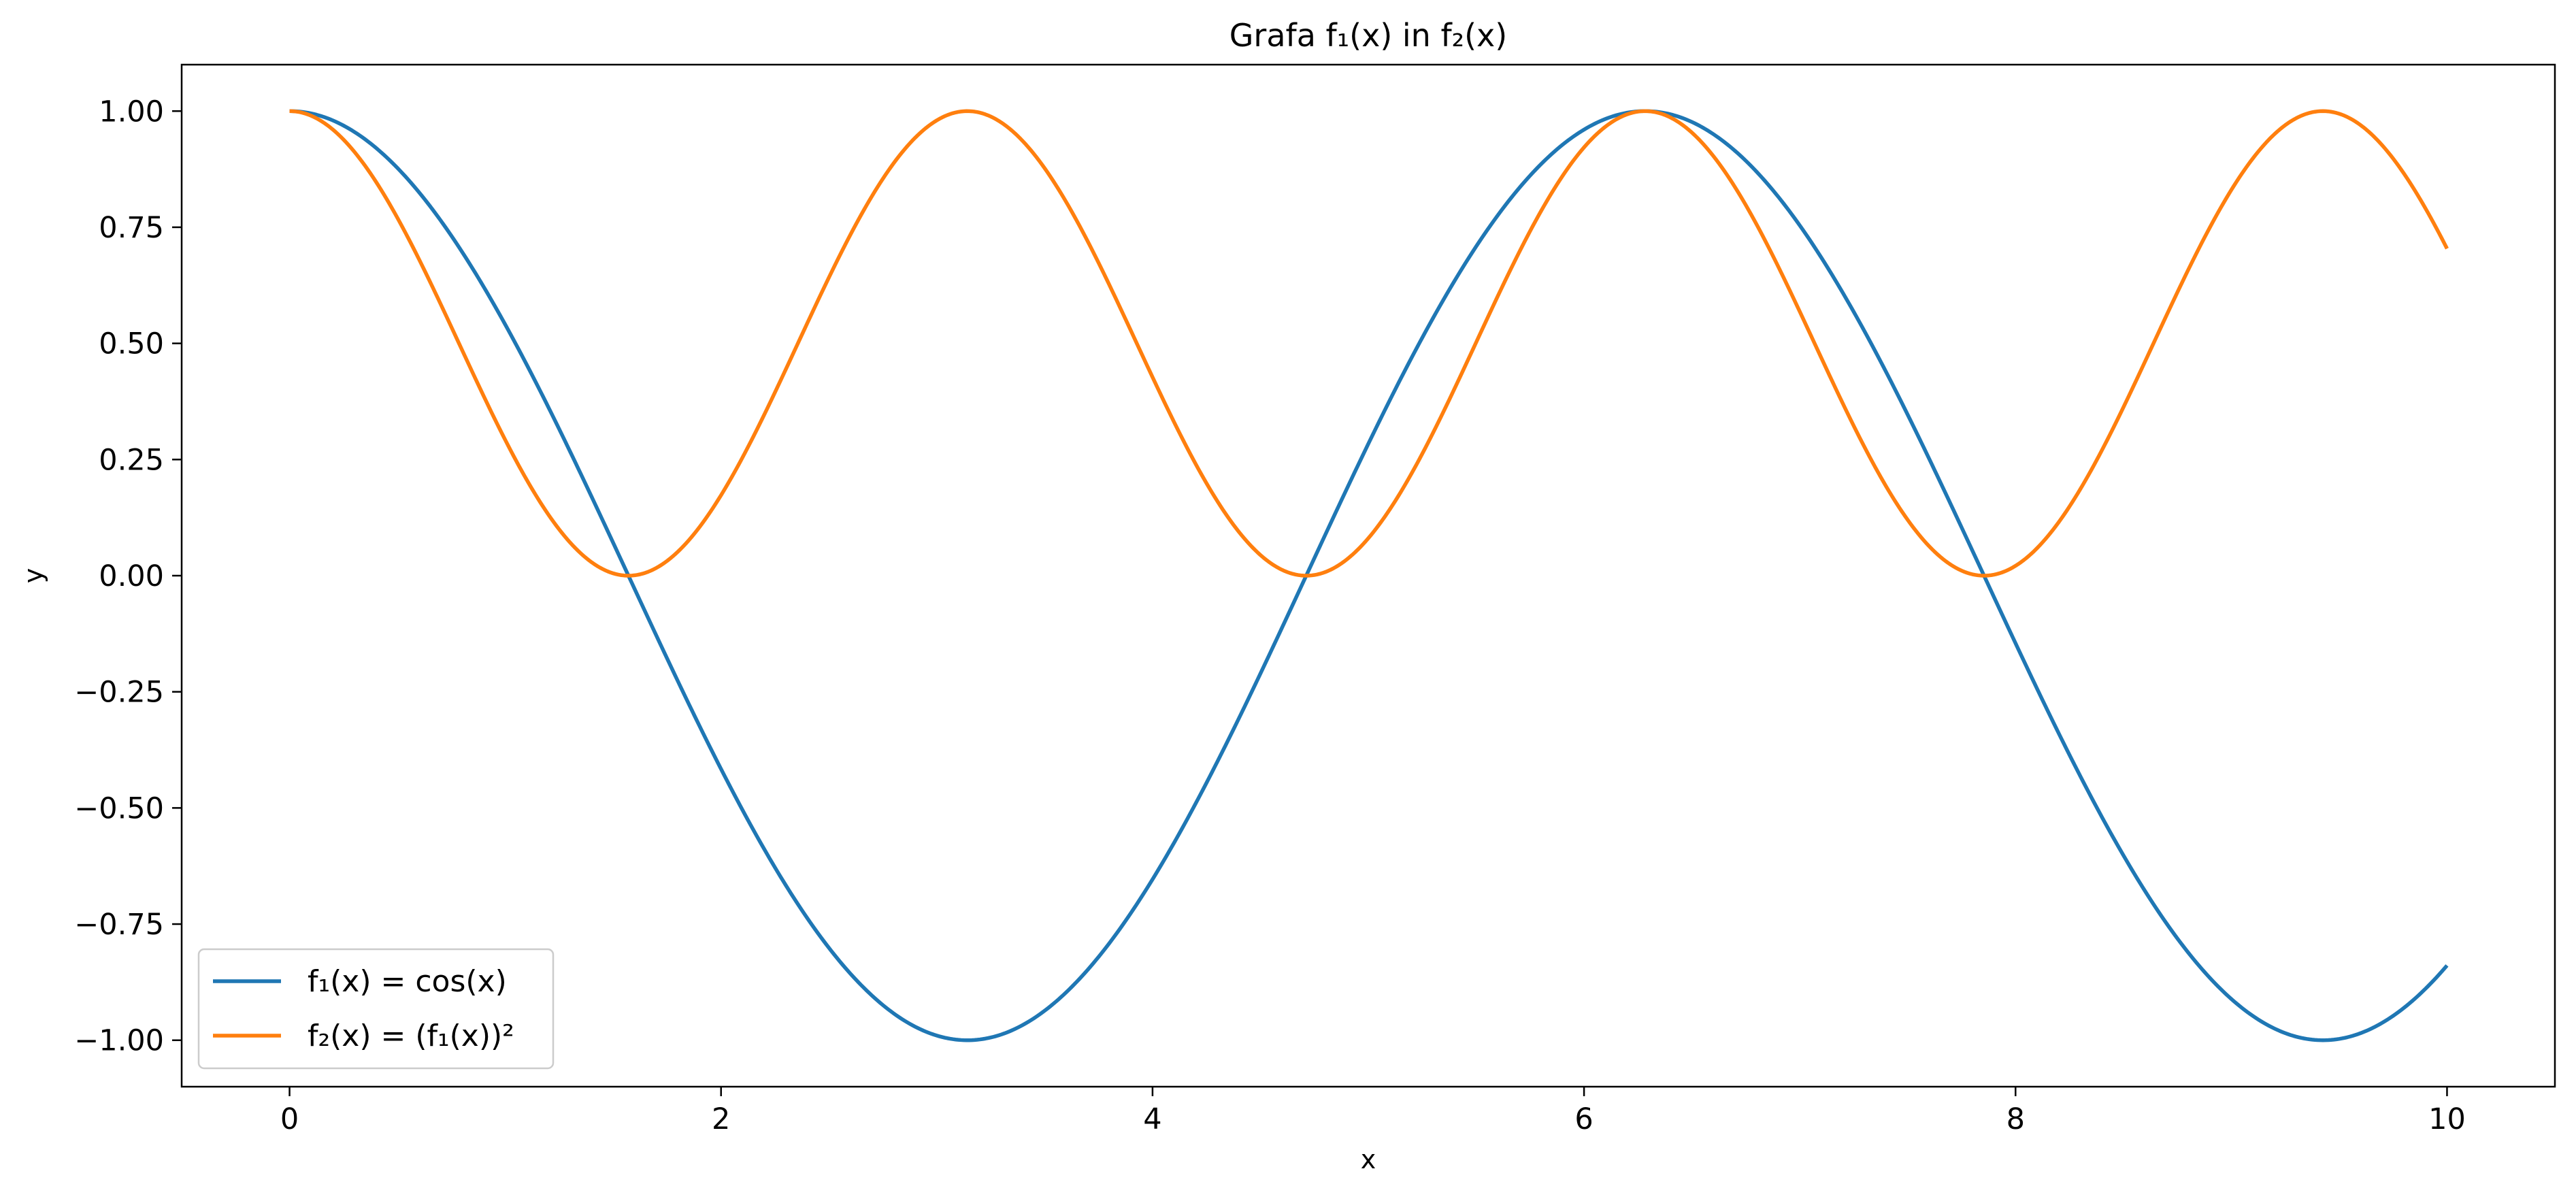 The image size is (2576, 1201). I want to click on x-axis: 0 2 4 6 8 10, so click(1373, 1111).